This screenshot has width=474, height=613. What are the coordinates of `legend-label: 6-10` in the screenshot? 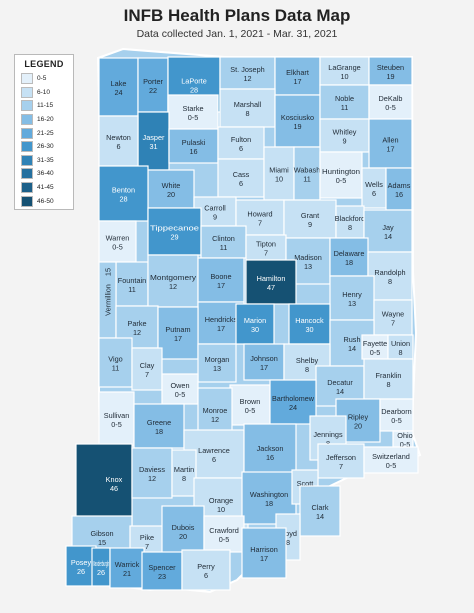 It's located at (44, 92).